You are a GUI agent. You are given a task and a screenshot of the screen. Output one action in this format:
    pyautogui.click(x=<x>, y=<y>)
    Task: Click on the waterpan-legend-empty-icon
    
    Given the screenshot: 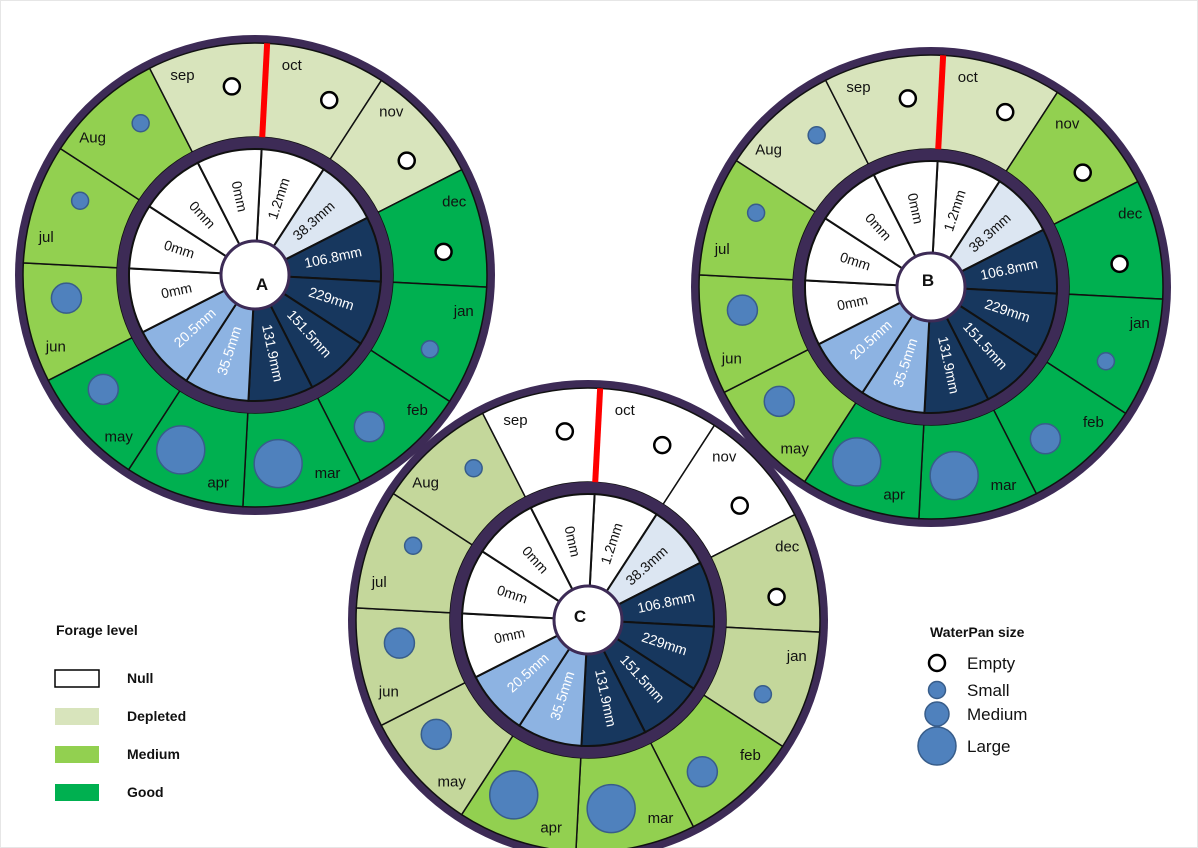 What is the action you would take?
    pyautogui.click(x=937, y=663)
    